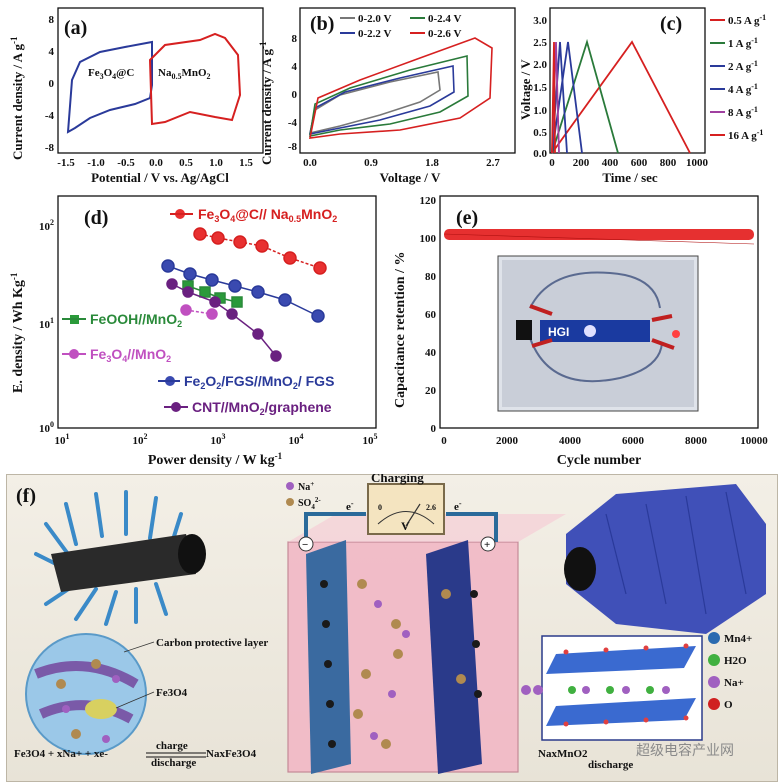 This screenshot has width=780, height=783. What do you see at coordinates (195, 79) in the screenshot?
I see `cv-curve-namno2` at bounding box center [195, 79].